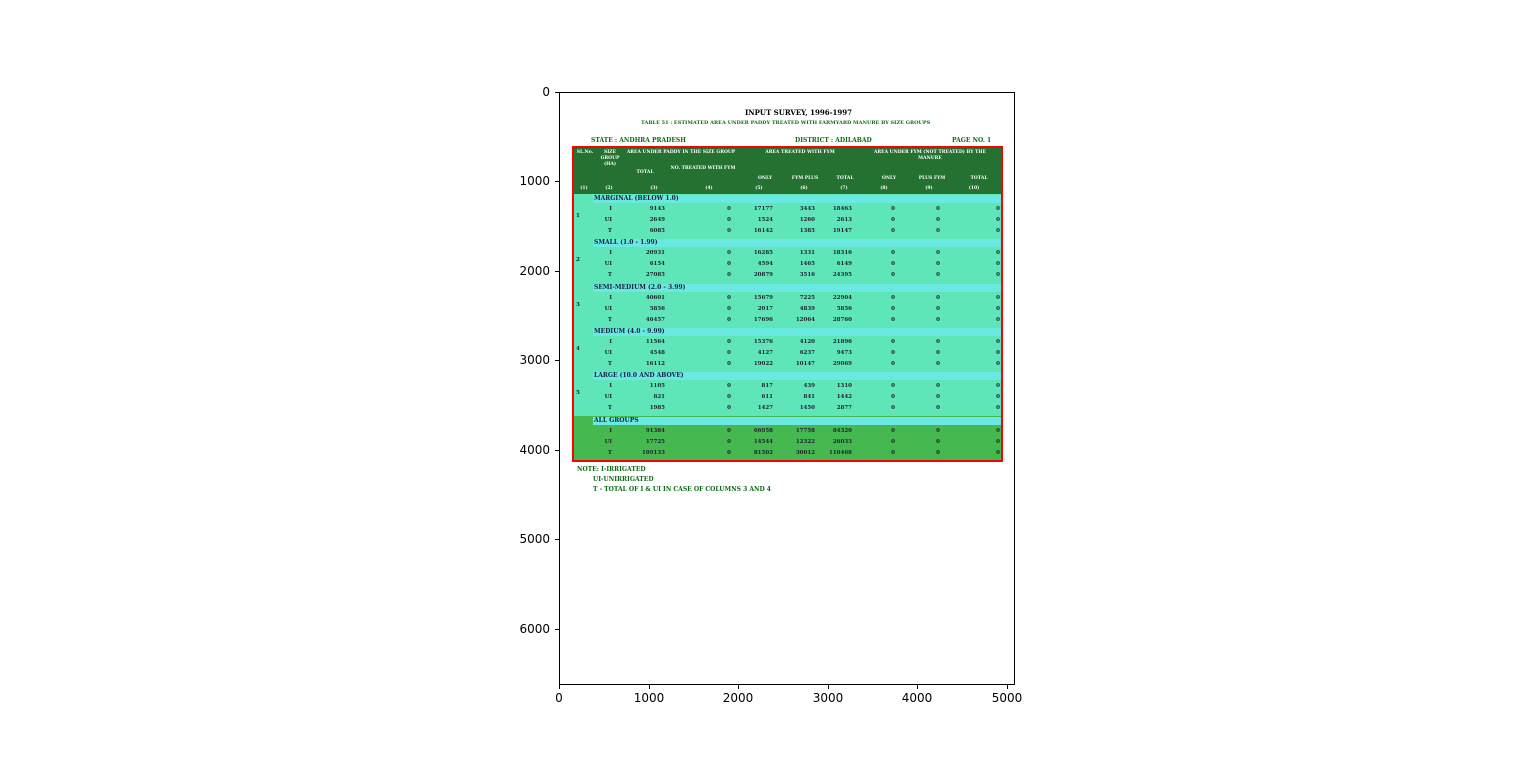 Image resolution: width=1536 pixels, height=767 pixels. What do you see at coordinates (805, 320) in the screenshot?
I see `table-cell: 12064` at bounding box center [805, 320].